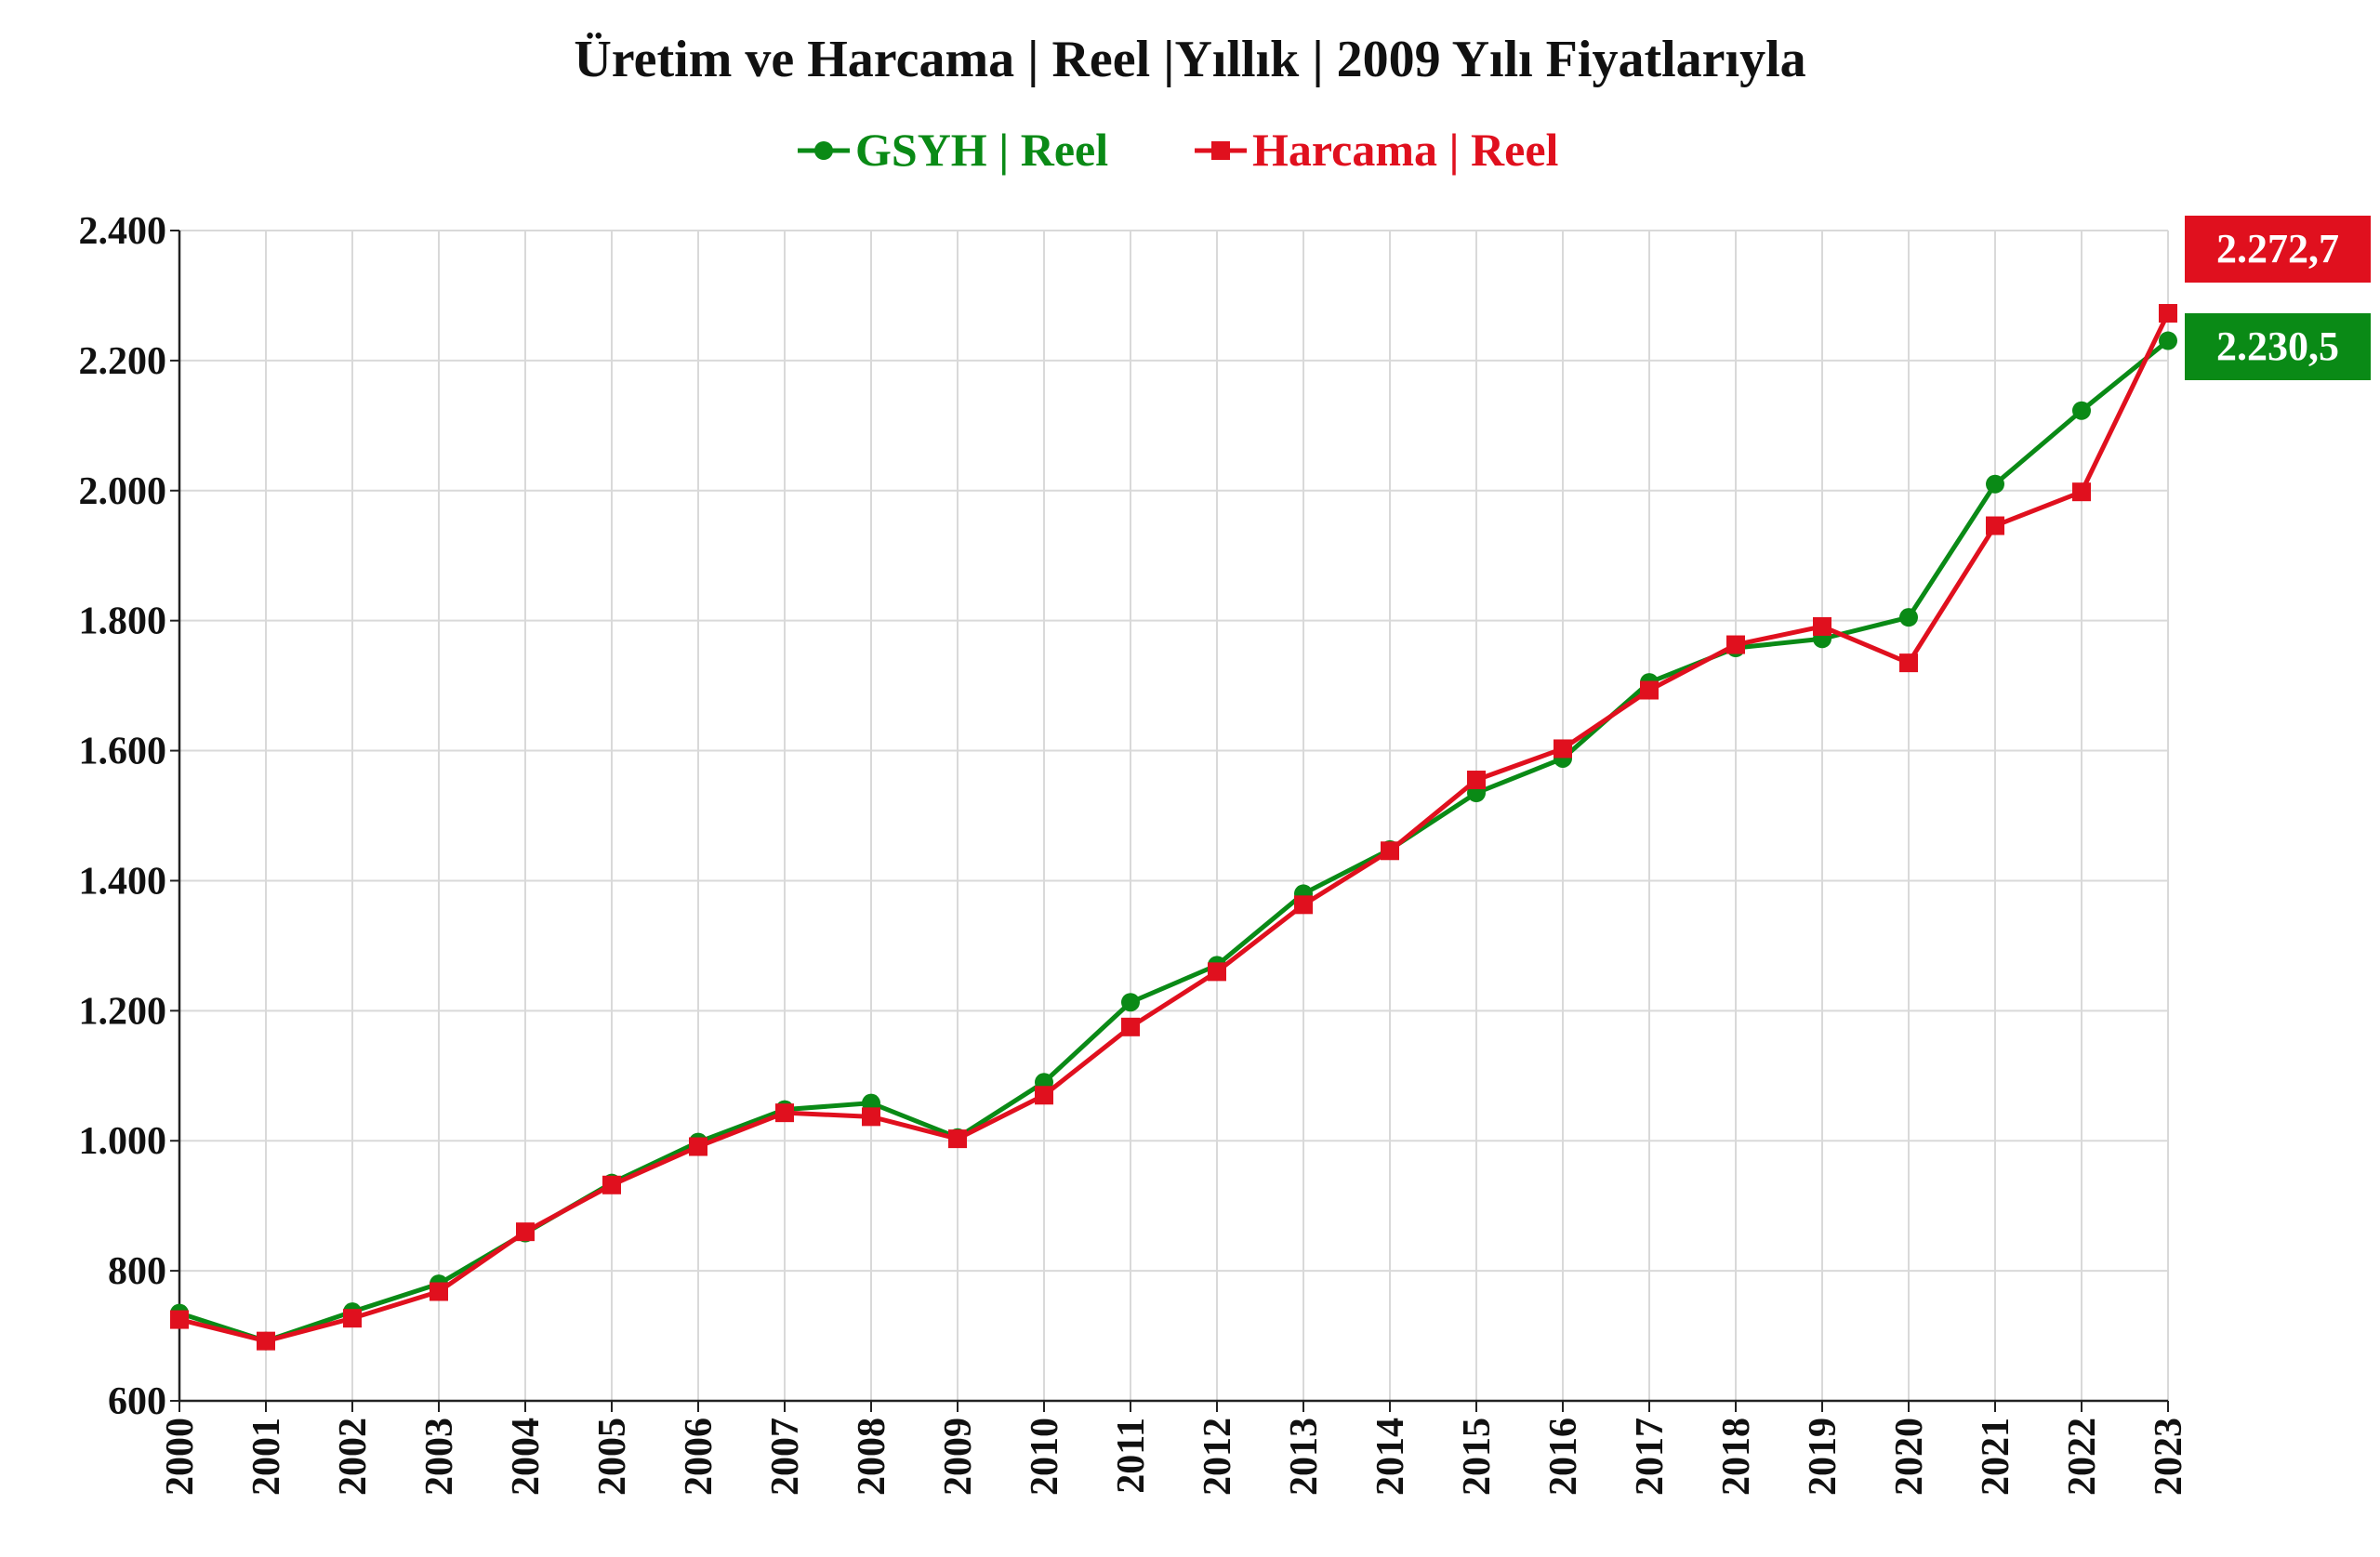  Describe the element at coordinates (439, 1457) in the screenshot. I see `x-tick-label: 2003` at that location.